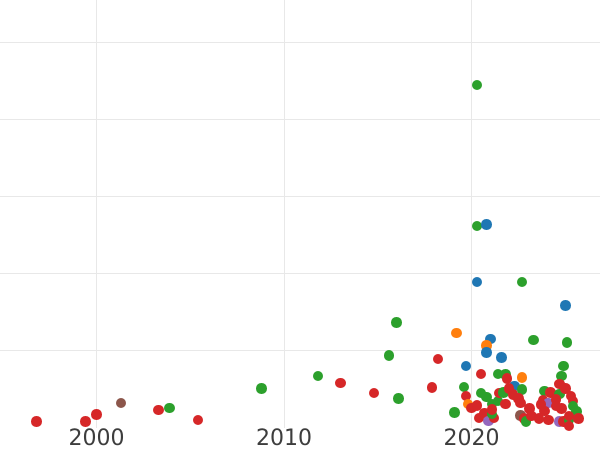  Describe the element at coordinates (96, 438) in the screenshot. I see `x-tick-label: 2000` at that location.